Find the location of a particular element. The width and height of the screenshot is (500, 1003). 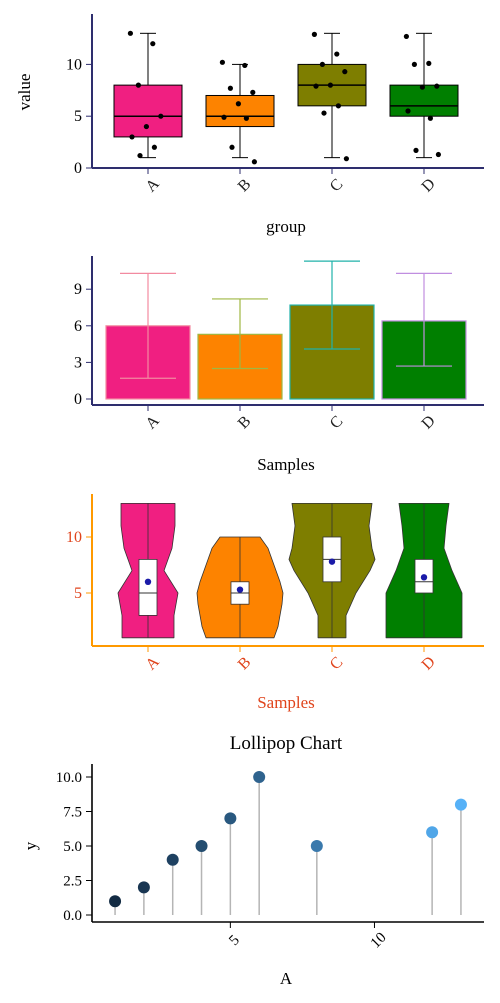

barchart-x-tick-label: A is located at coordinates (152, 422).